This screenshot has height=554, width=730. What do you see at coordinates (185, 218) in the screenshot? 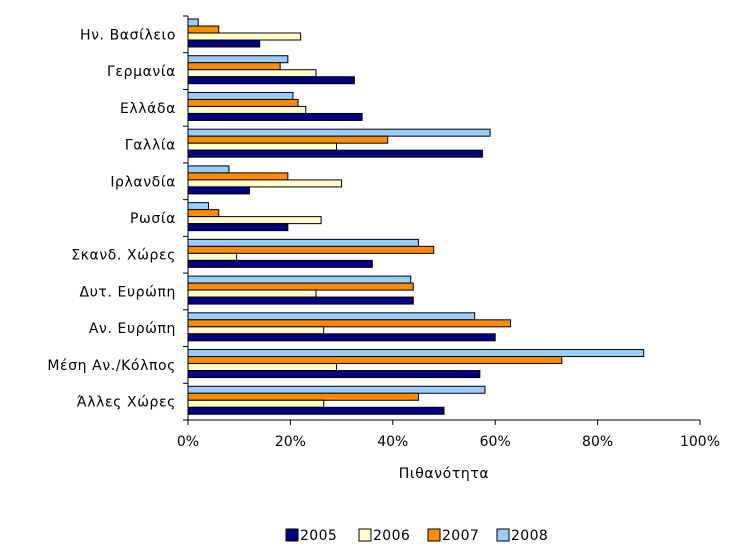
I see `y-axis-ticks` at bounding box center [185, 218].